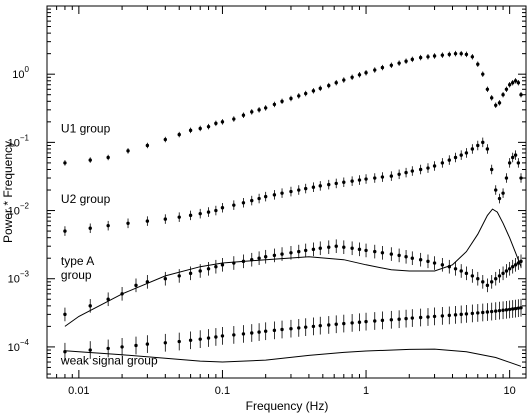 The height and width of the screenshot is (415, 532). I want to click on group-label-line: U2 group, so click(86, 199).